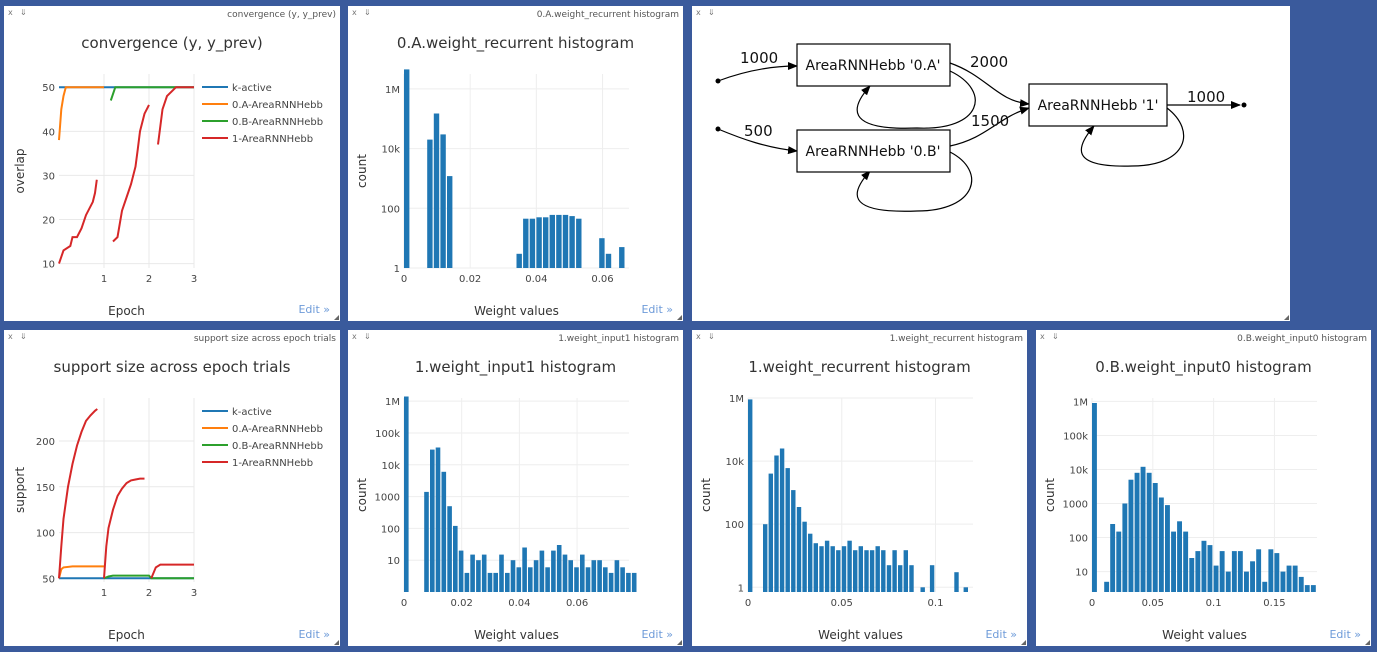  I want to click on pane-caption: 1.weight_recurrent histogram, so click(956, 339).